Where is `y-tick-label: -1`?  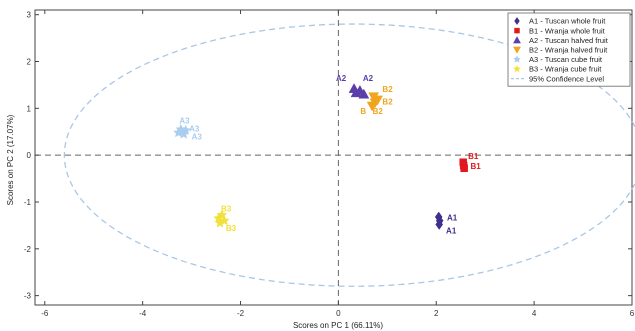 y-tick-label: -1 is located at coordinates (28, 202).